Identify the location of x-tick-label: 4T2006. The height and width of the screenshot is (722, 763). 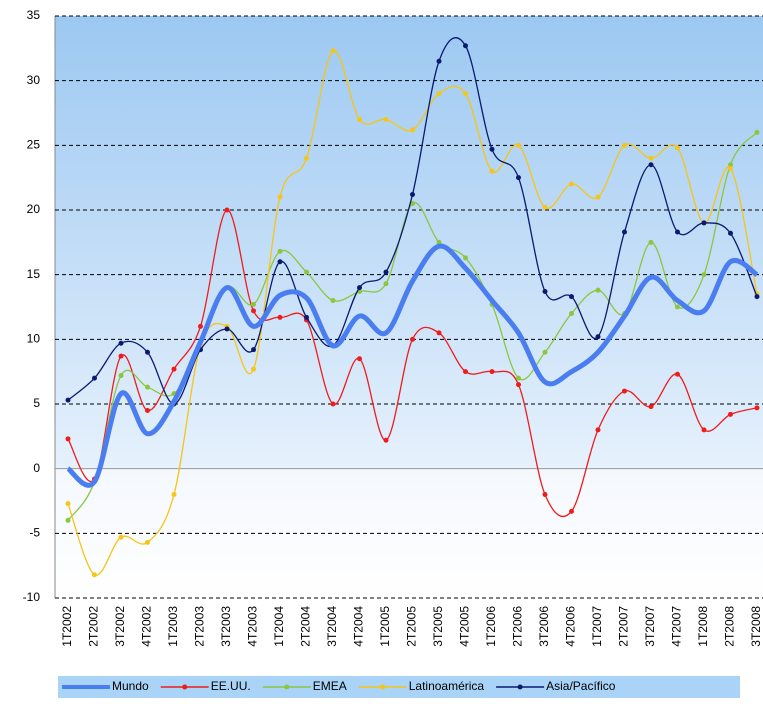
(571, 626).